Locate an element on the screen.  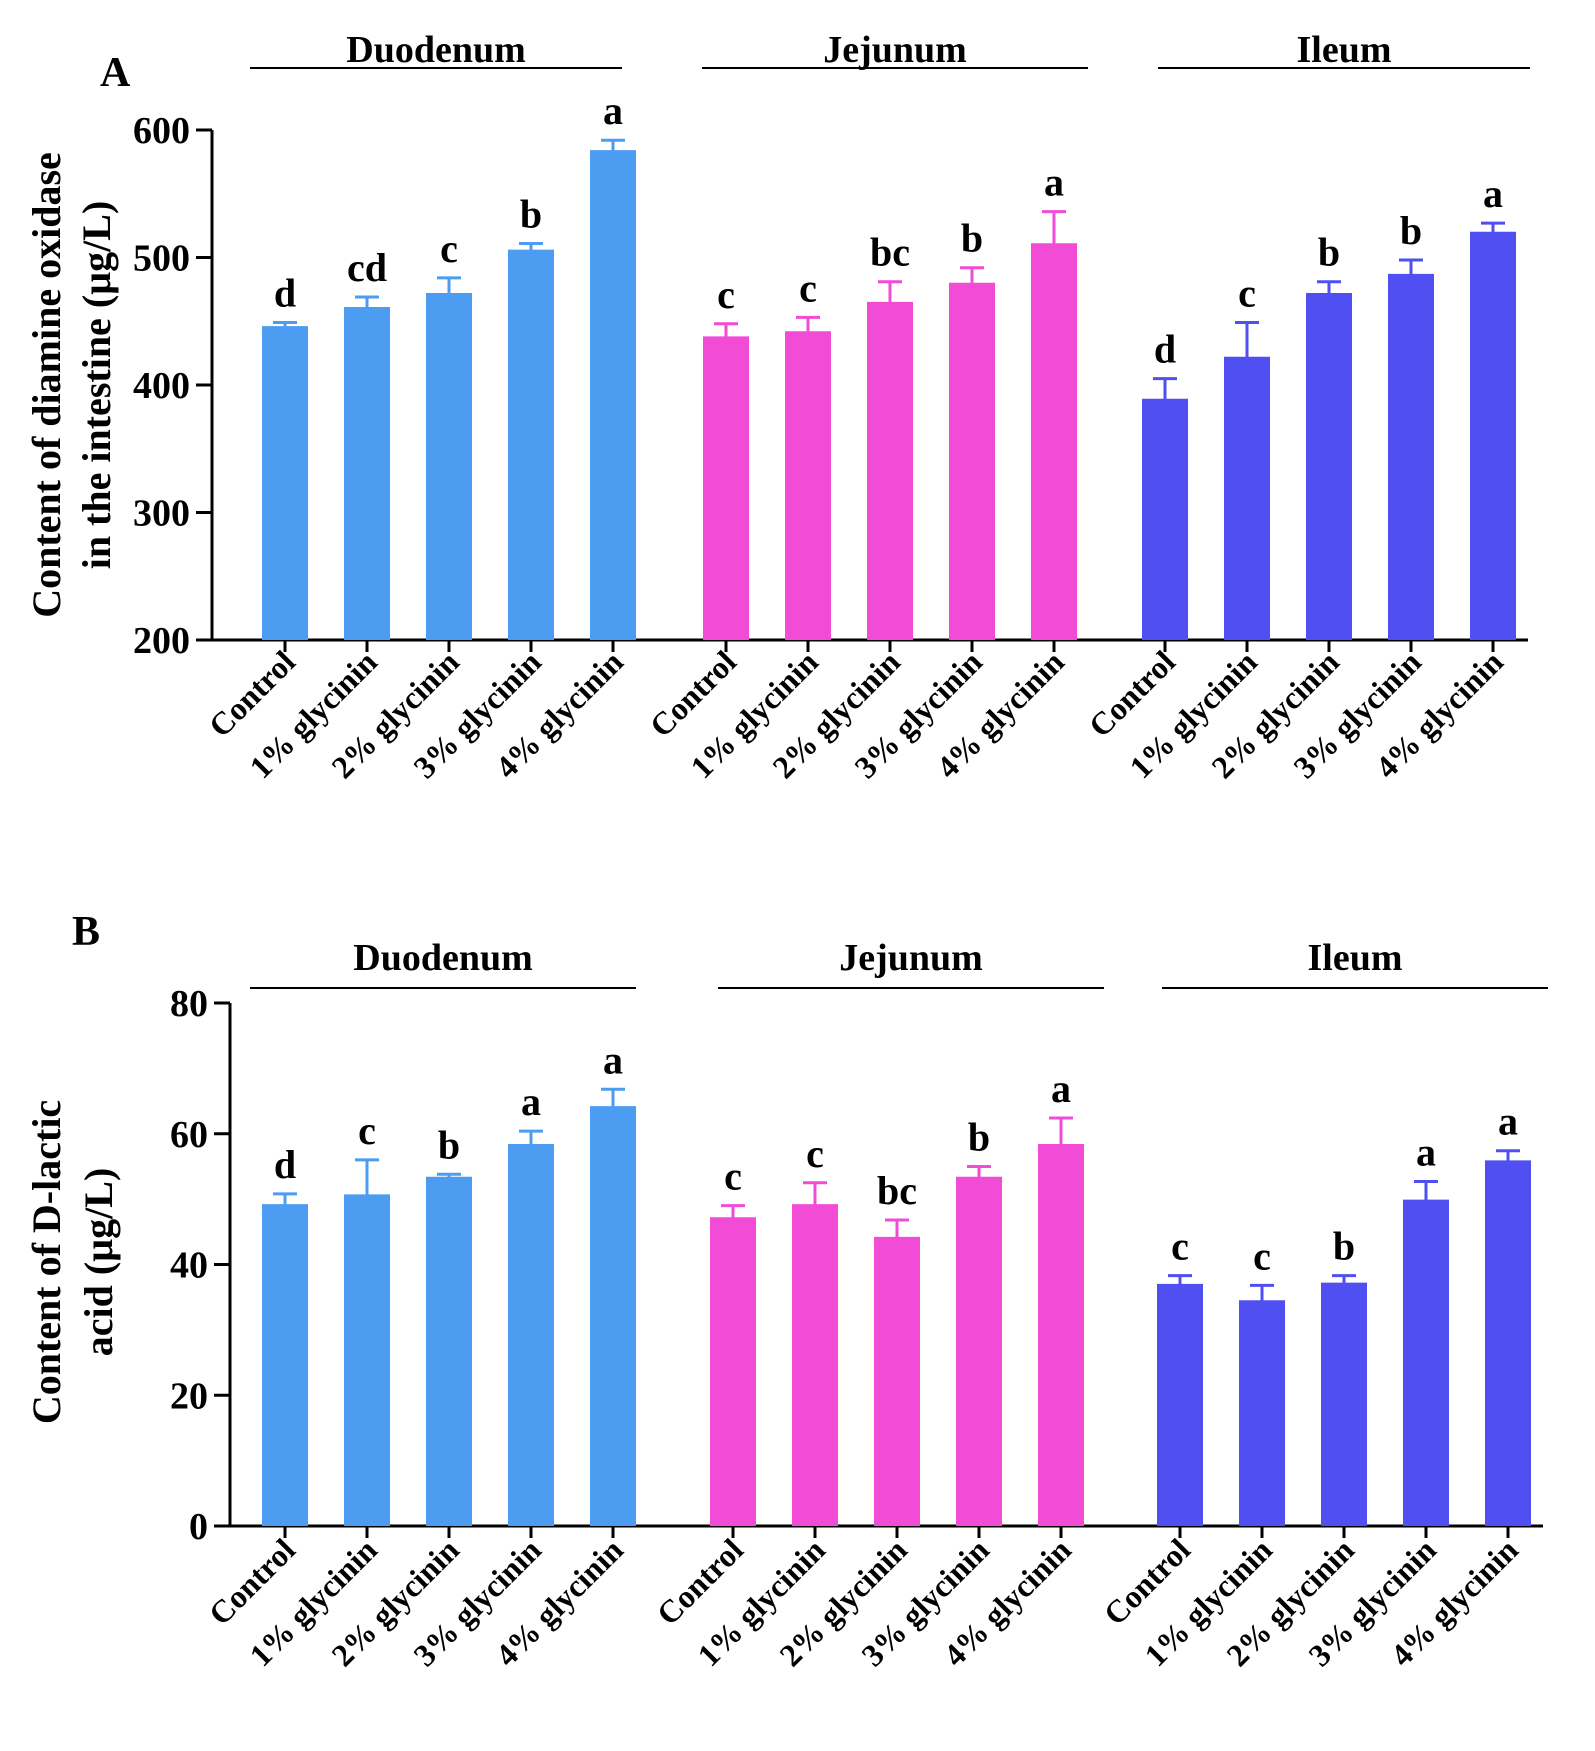
diamine-oxidase-chart-jejunum-significance-letter: b is located at coordinates (972, 238).